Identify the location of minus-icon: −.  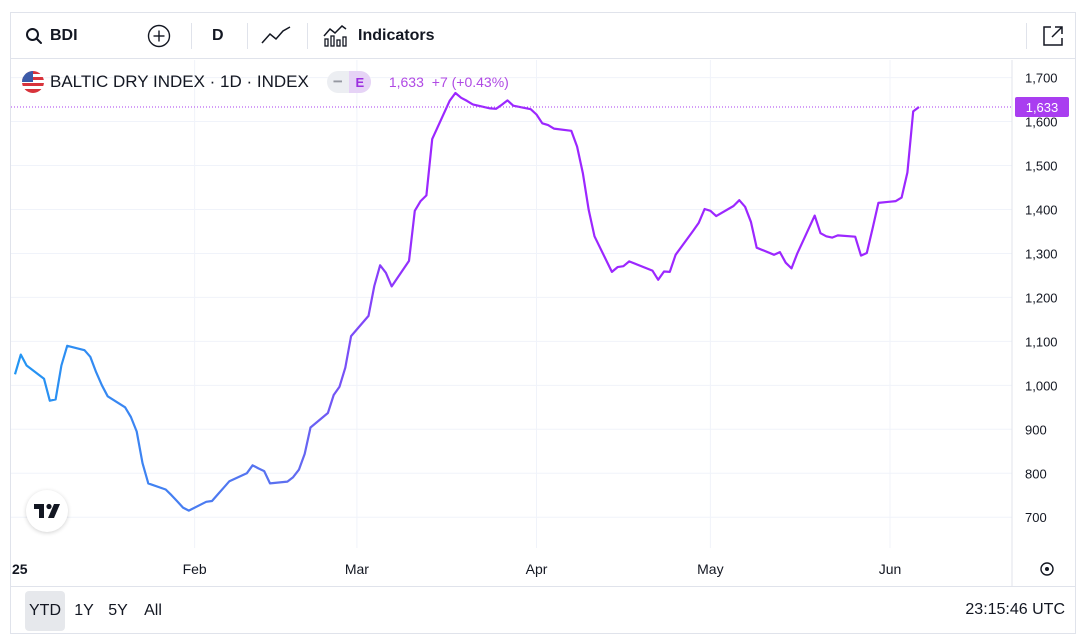
(337, 81).